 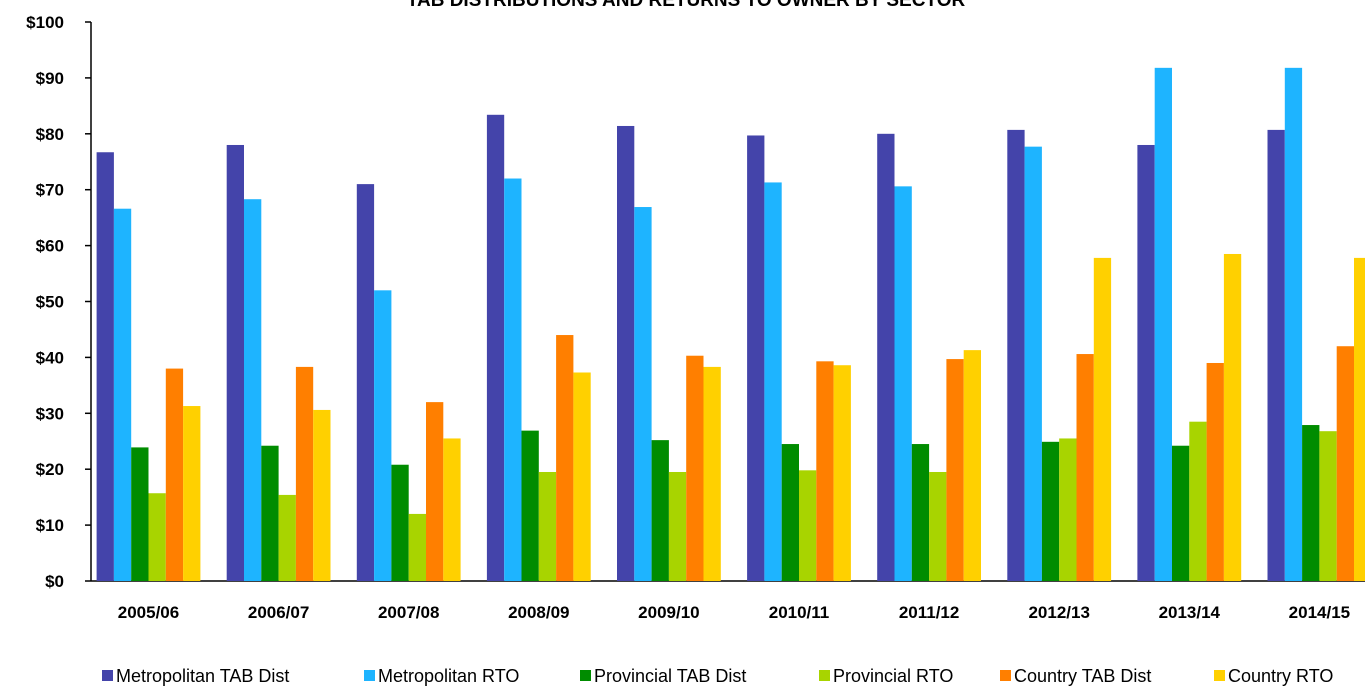 I want to click on y-tick-label: $0, so click(x=54, y=581).